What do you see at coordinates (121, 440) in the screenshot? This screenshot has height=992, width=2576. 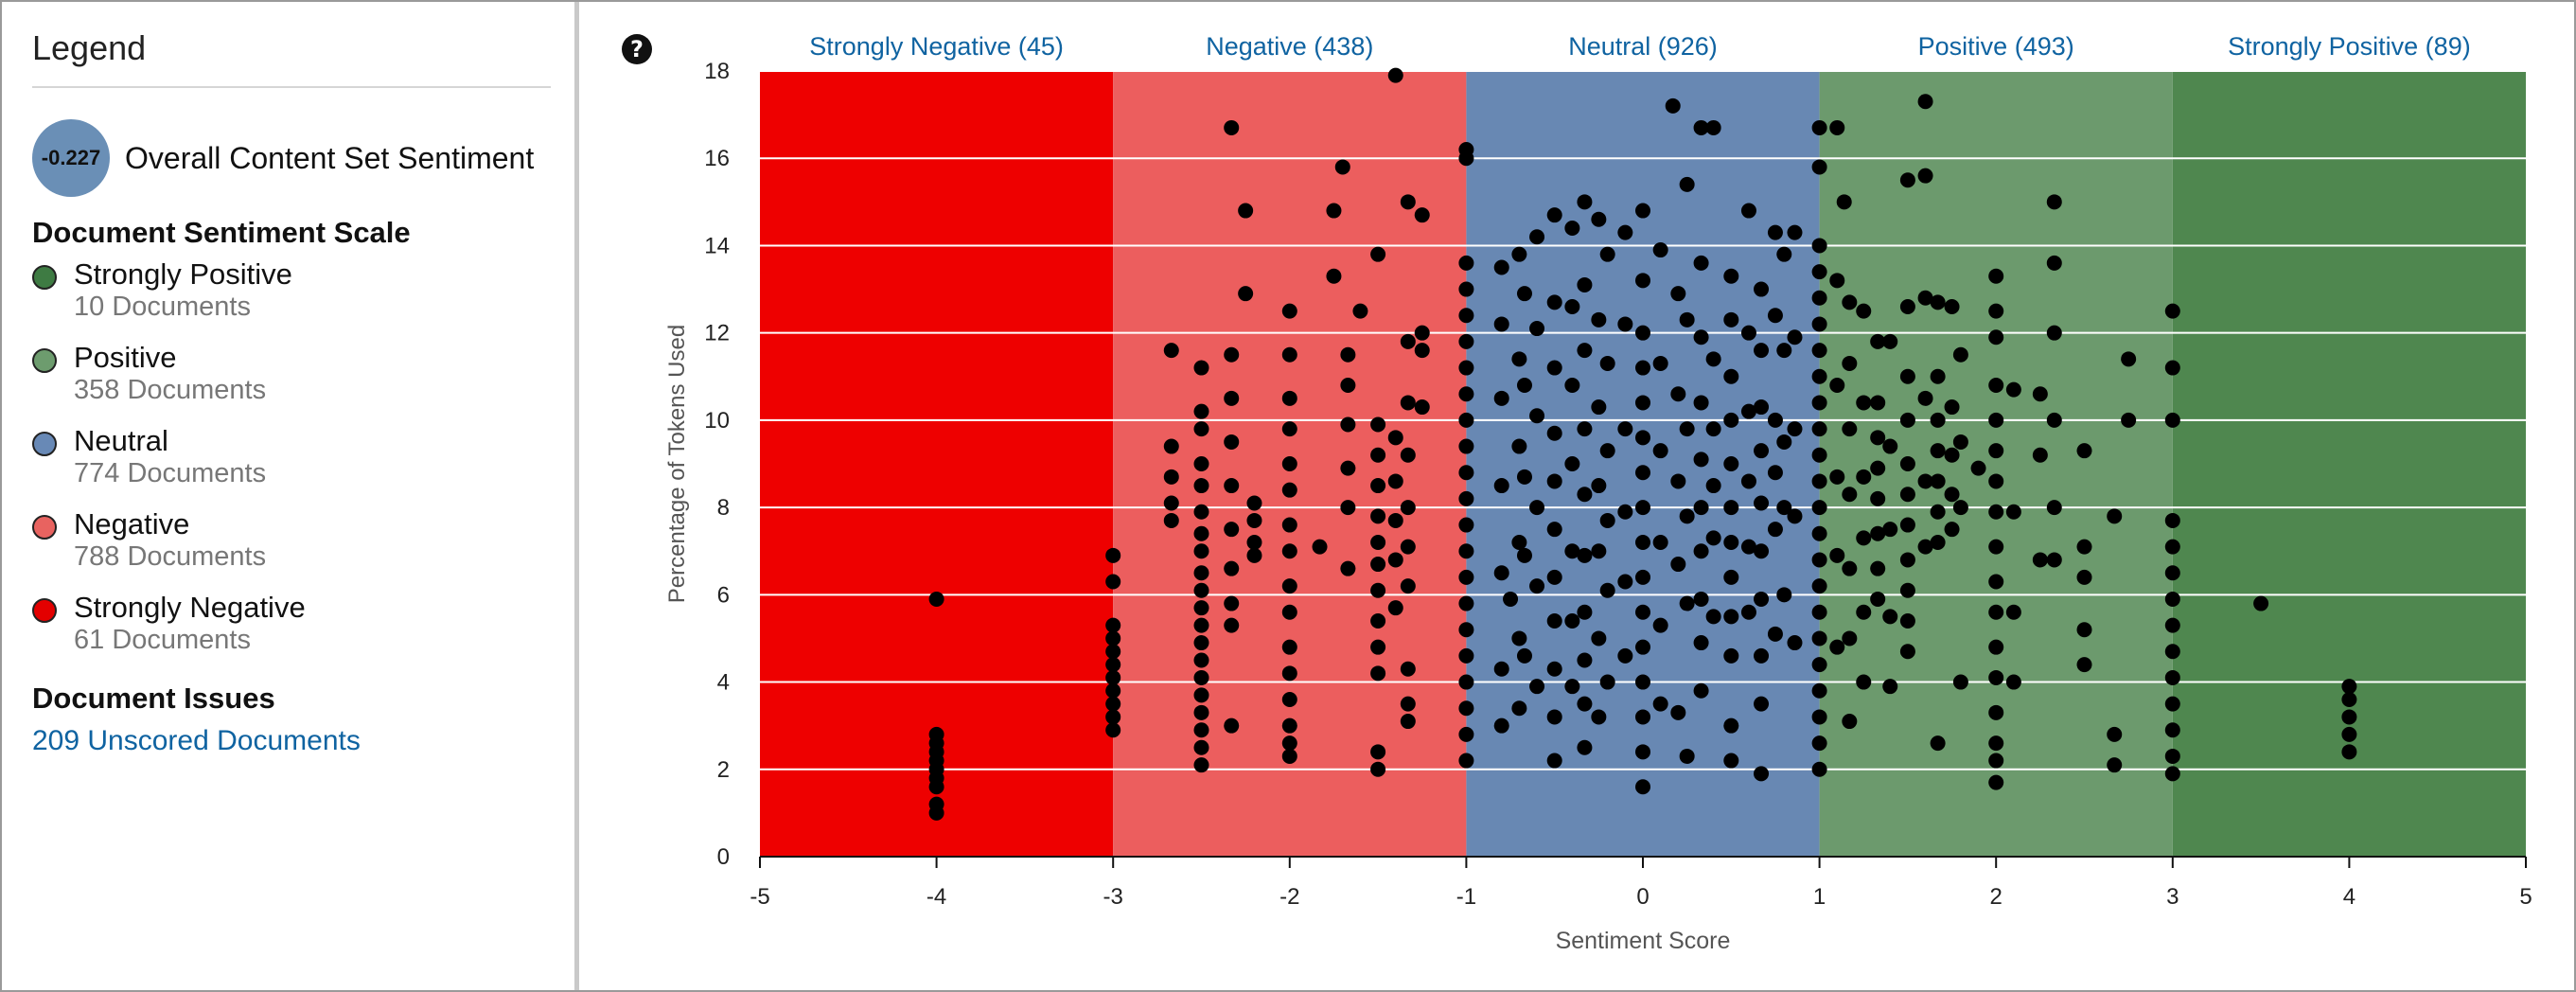 I see `scale-item-name: Neutral` at bounding box center [121, 440].